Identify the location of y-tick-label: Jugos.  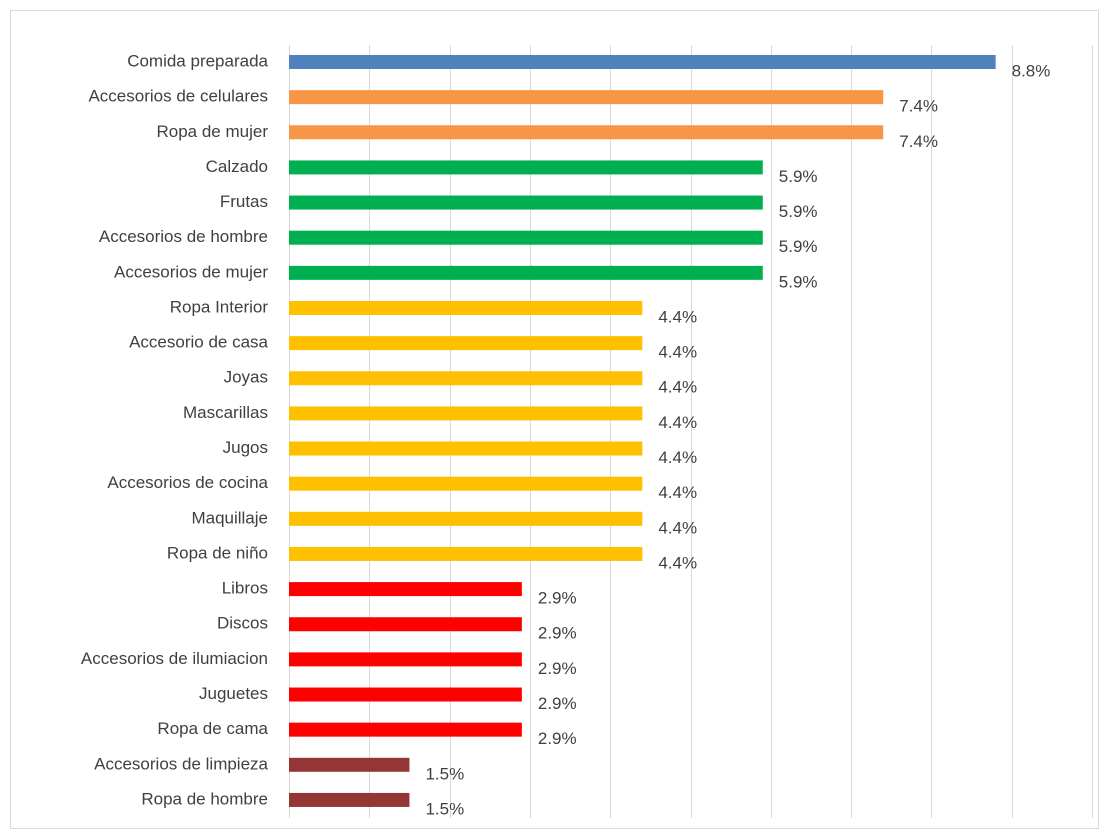
(245, 447).